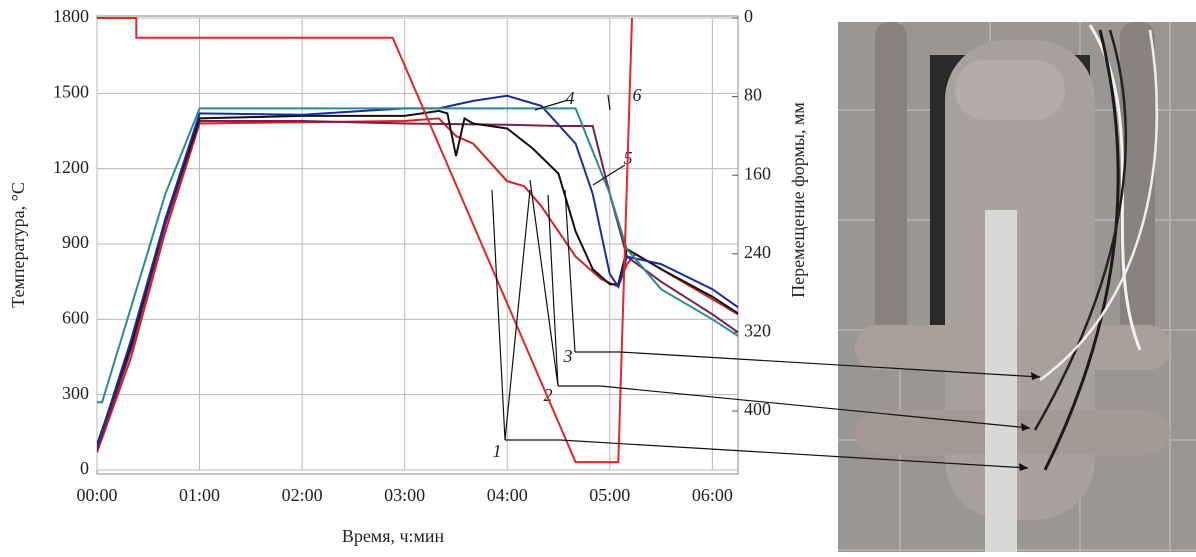 Image resolution: width=1196 pixels, height=557 pixels. What do you see at coordinates (568, 356) in the screenshot?
I see `series-label: 3` at bounding box center [568, 356].